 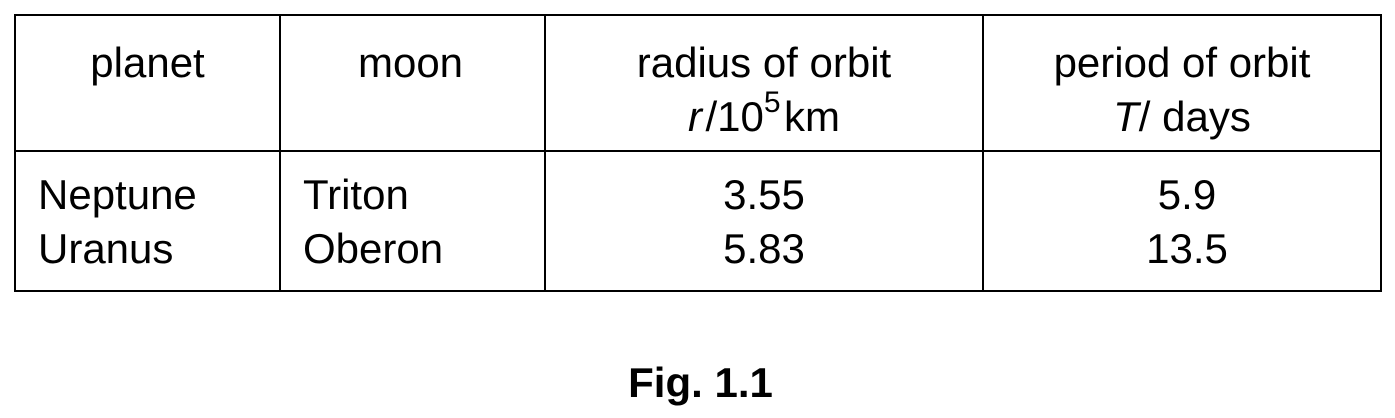 I want to click on moon-cell: Triton Oberon, so click(x=412, y=221).